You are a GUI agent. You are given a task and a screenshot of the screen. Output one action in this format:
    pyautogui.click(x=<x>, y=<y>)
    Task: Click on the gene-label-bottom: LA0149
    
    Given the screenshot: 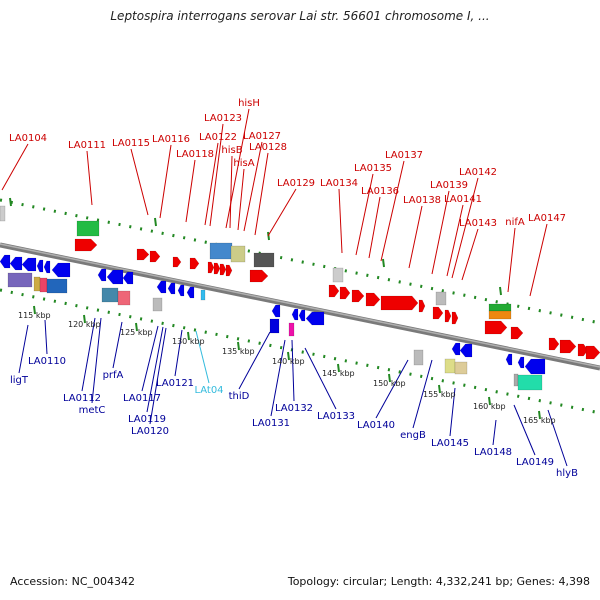 What is the action you would take?
    pyautogui.click(x=535, y=462)
    